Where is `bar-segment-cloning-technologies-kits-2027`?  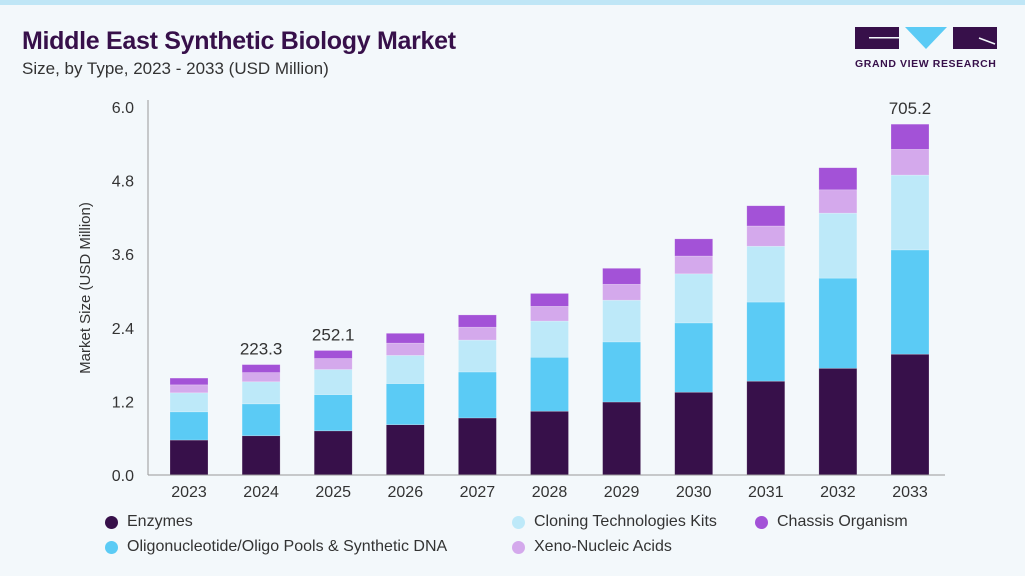
bar-segment-cloning-technologies-kits-2027 is located at coordinates (477, 356).